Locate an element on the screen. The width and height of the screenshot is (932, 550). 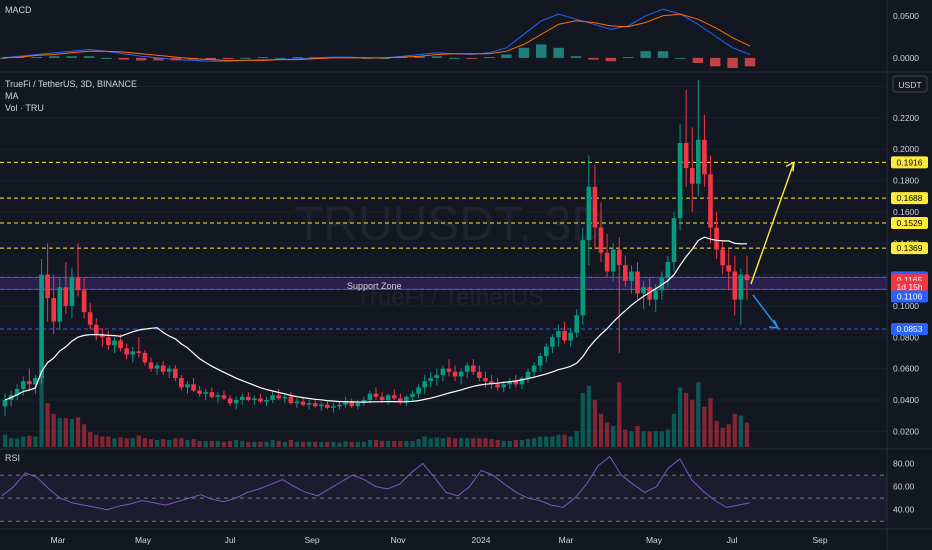
bearish-arrow is located at coordinates (765, 311).